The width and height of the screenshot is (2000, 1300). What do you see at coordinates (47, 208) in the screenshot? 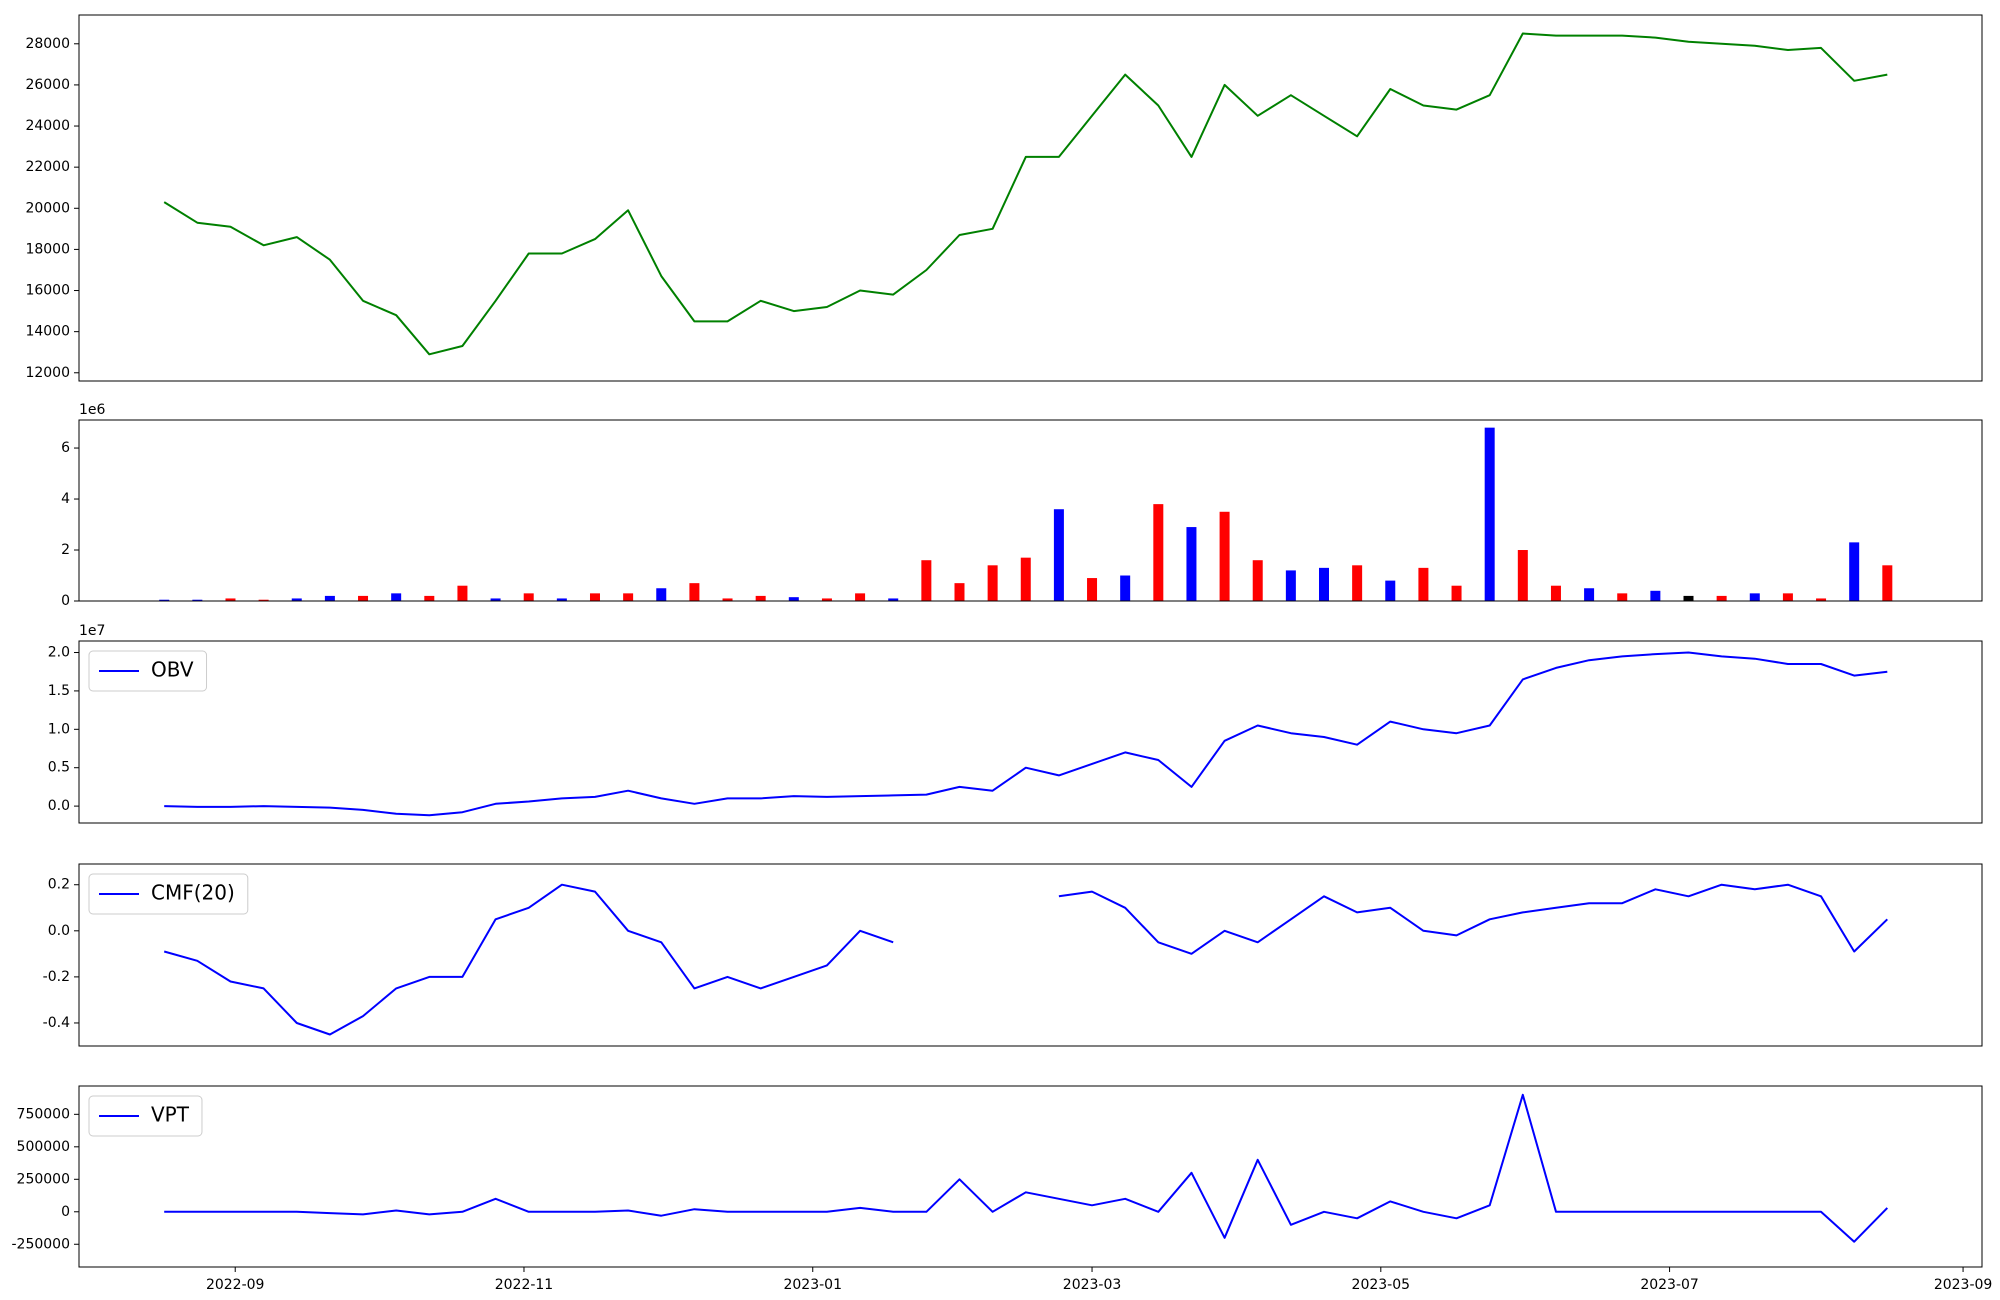
I see `y-tick-label: 20000` at bounding box center [47, 208].